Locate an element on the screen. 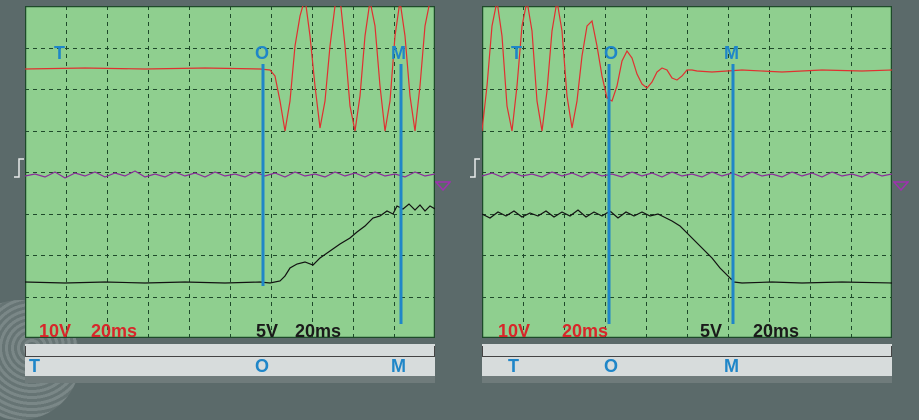  timeline-ruler-right: T O M is located at coordinates (687, 363).